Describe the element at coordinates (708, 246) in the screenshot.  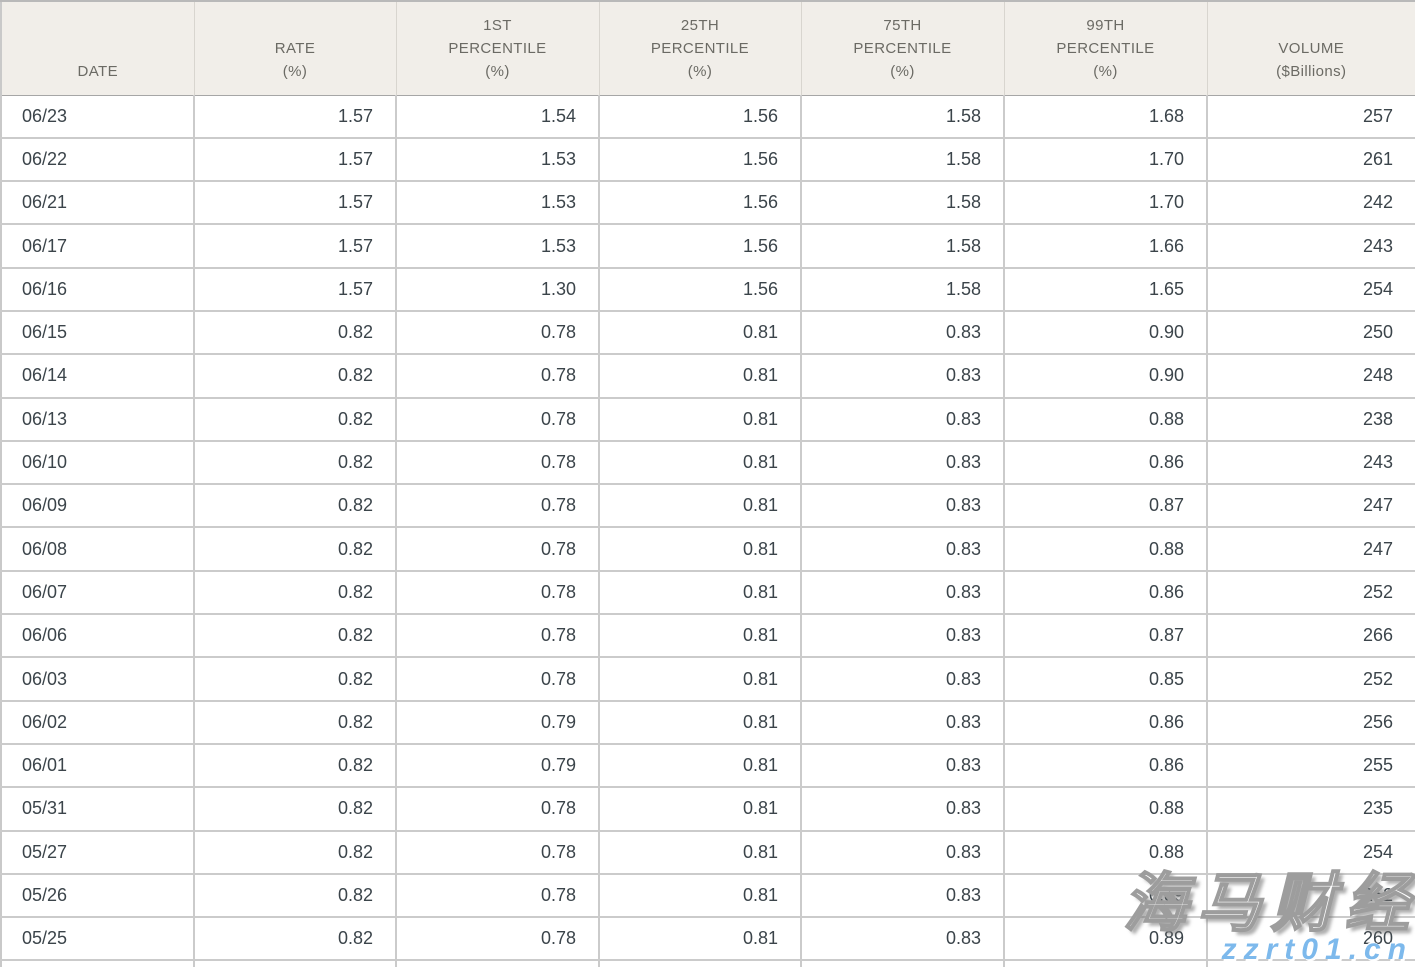
I see `table-row: 06/17 1.57 1.53 1.56 1.58 1.66 243` at that location.